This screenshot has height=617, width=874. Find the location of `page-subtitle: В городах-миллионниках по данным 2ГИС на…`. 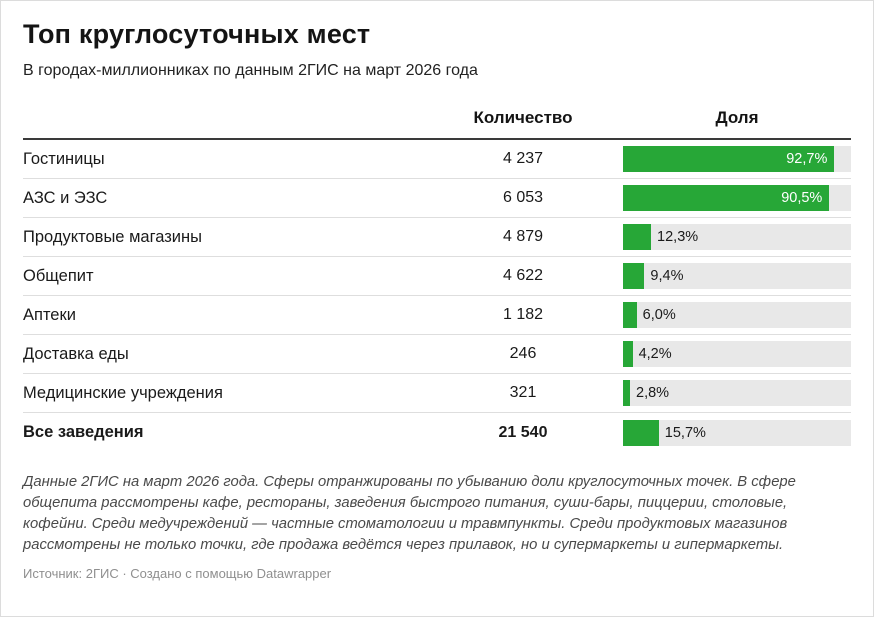

page-subtitle: В городах-миллионниках по данным 2ГИС на… is located at coordinates (250, 70).